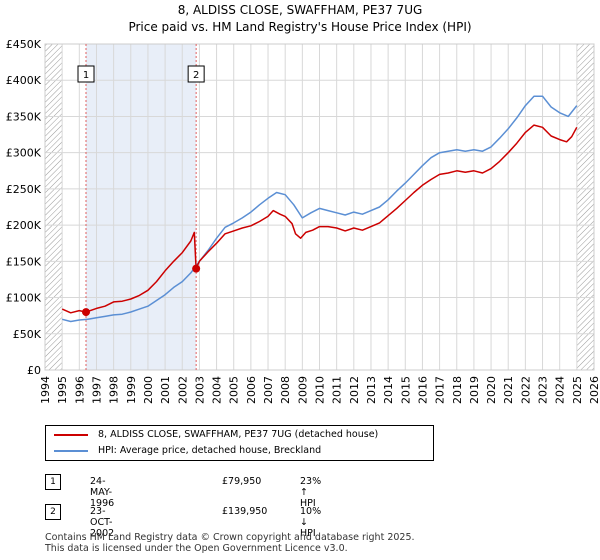 The width and height of the screenshot is (600, 560). What do you see at coordinates (131, 390) in the screenshot?
I see `x-tick-label: 1999` at bounding box center [131, 390].